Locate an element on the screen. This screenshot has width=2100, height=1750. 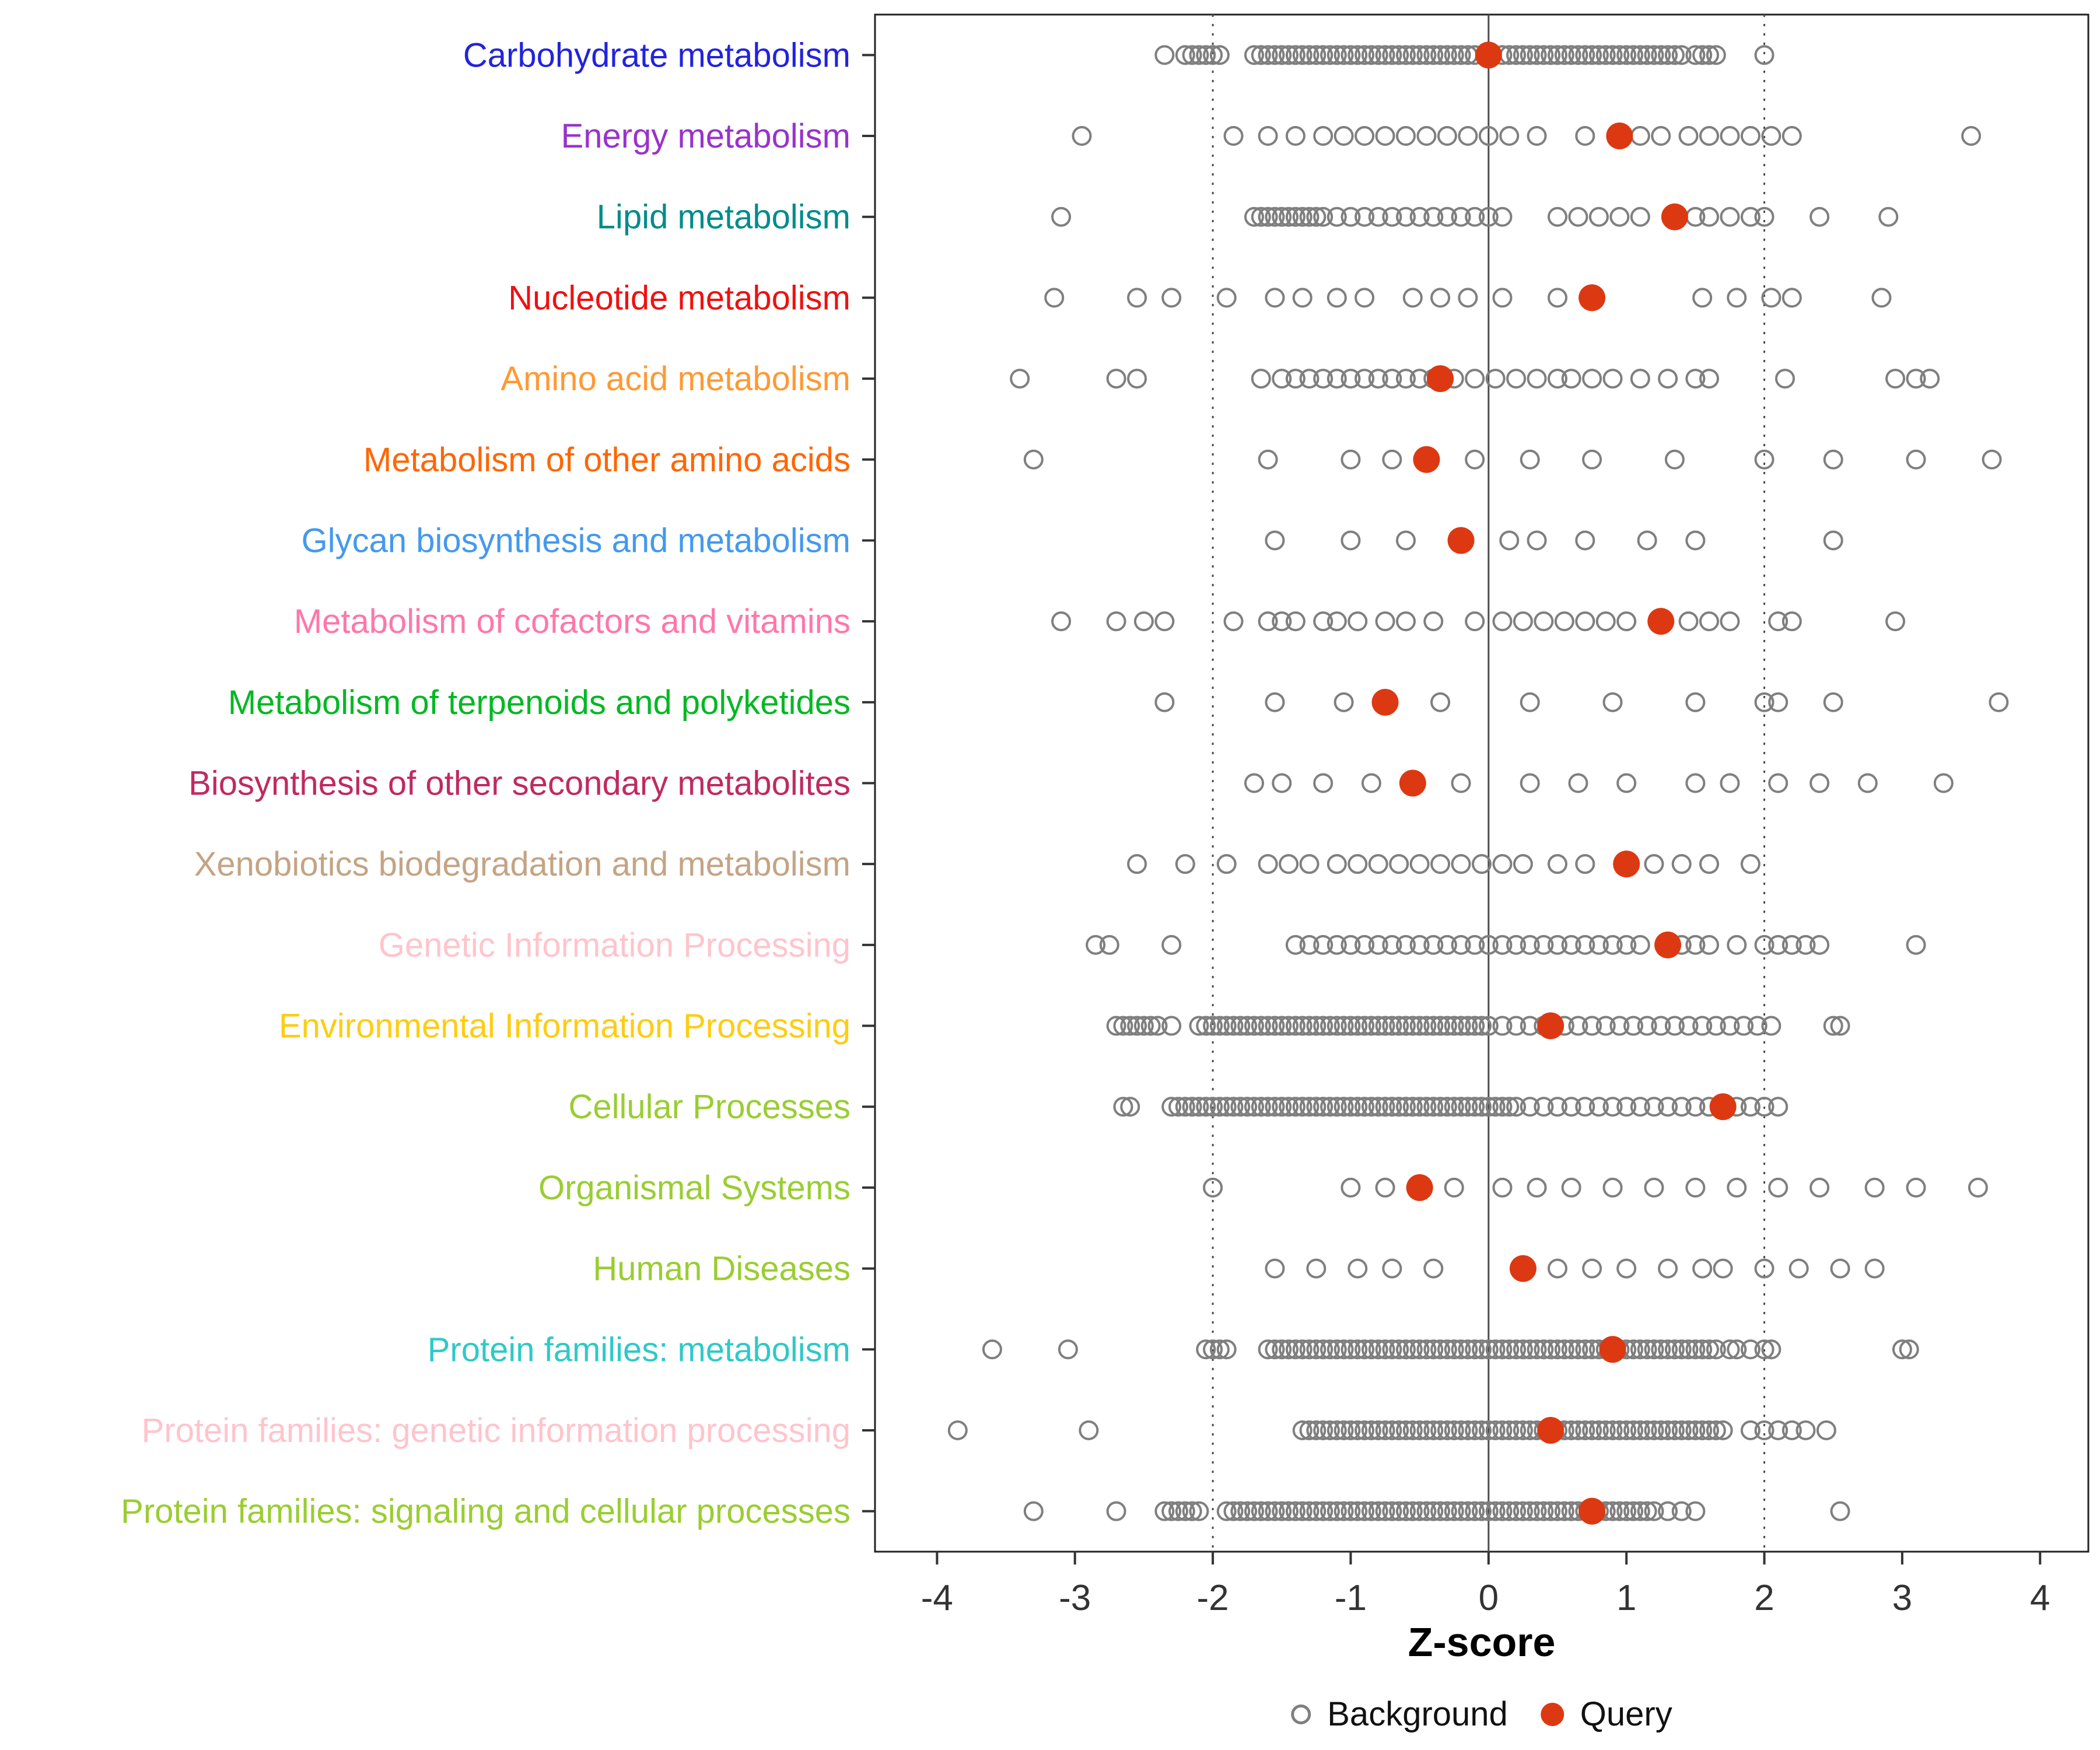
x-tick-label: 0 is located at coordinates (1489, 1598).